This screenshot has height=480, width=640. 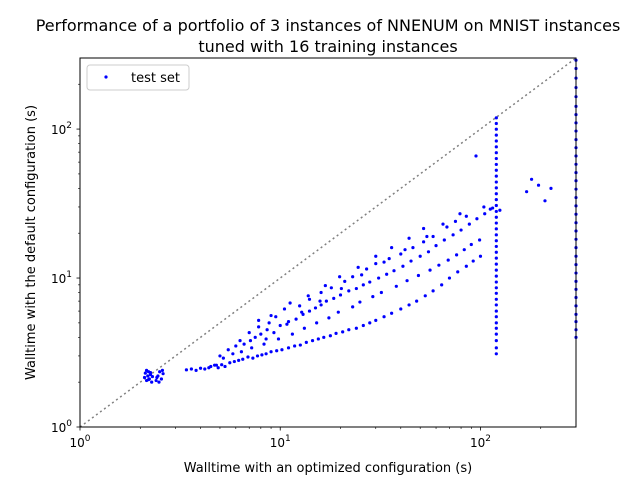 What do you see at coordinates (280, 438) in the screenshot?
I see `x-tick: 101` at bounding box center [280, 438].